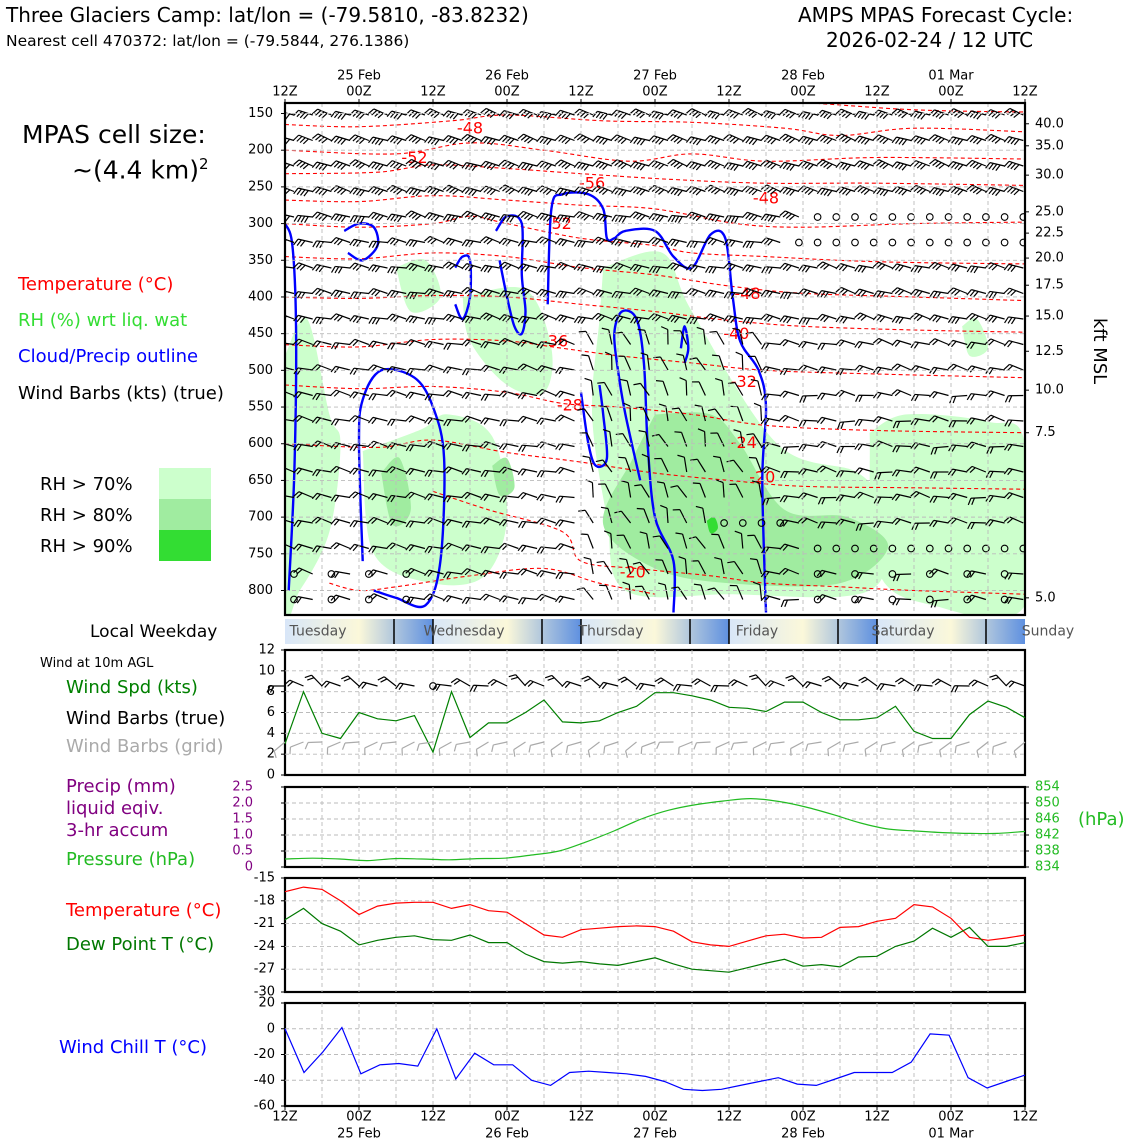 Image resolution: width=1140 pixels, height=1140 pixels. Describe the element at coordinates (1045, 432) in the screenshot. I see `kft-tick-label: 7.5` at that location.